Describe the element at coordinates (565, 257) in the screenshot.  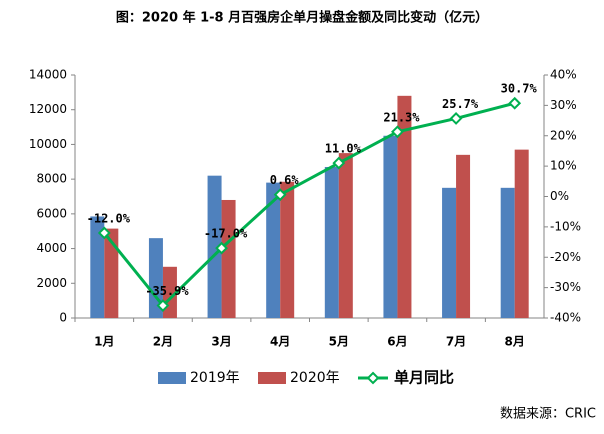
I see `y2-tick-label: -20%` at that location.